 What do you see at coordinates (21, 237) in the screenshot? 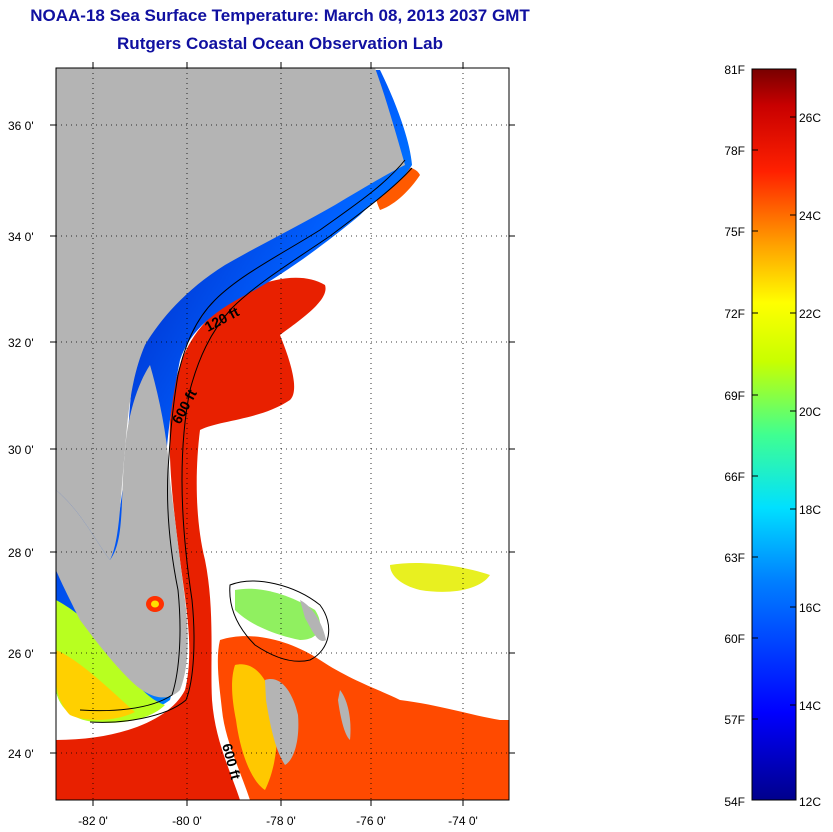
I see `lat-label-34: 34 0'` at bounding box center [21, 237].